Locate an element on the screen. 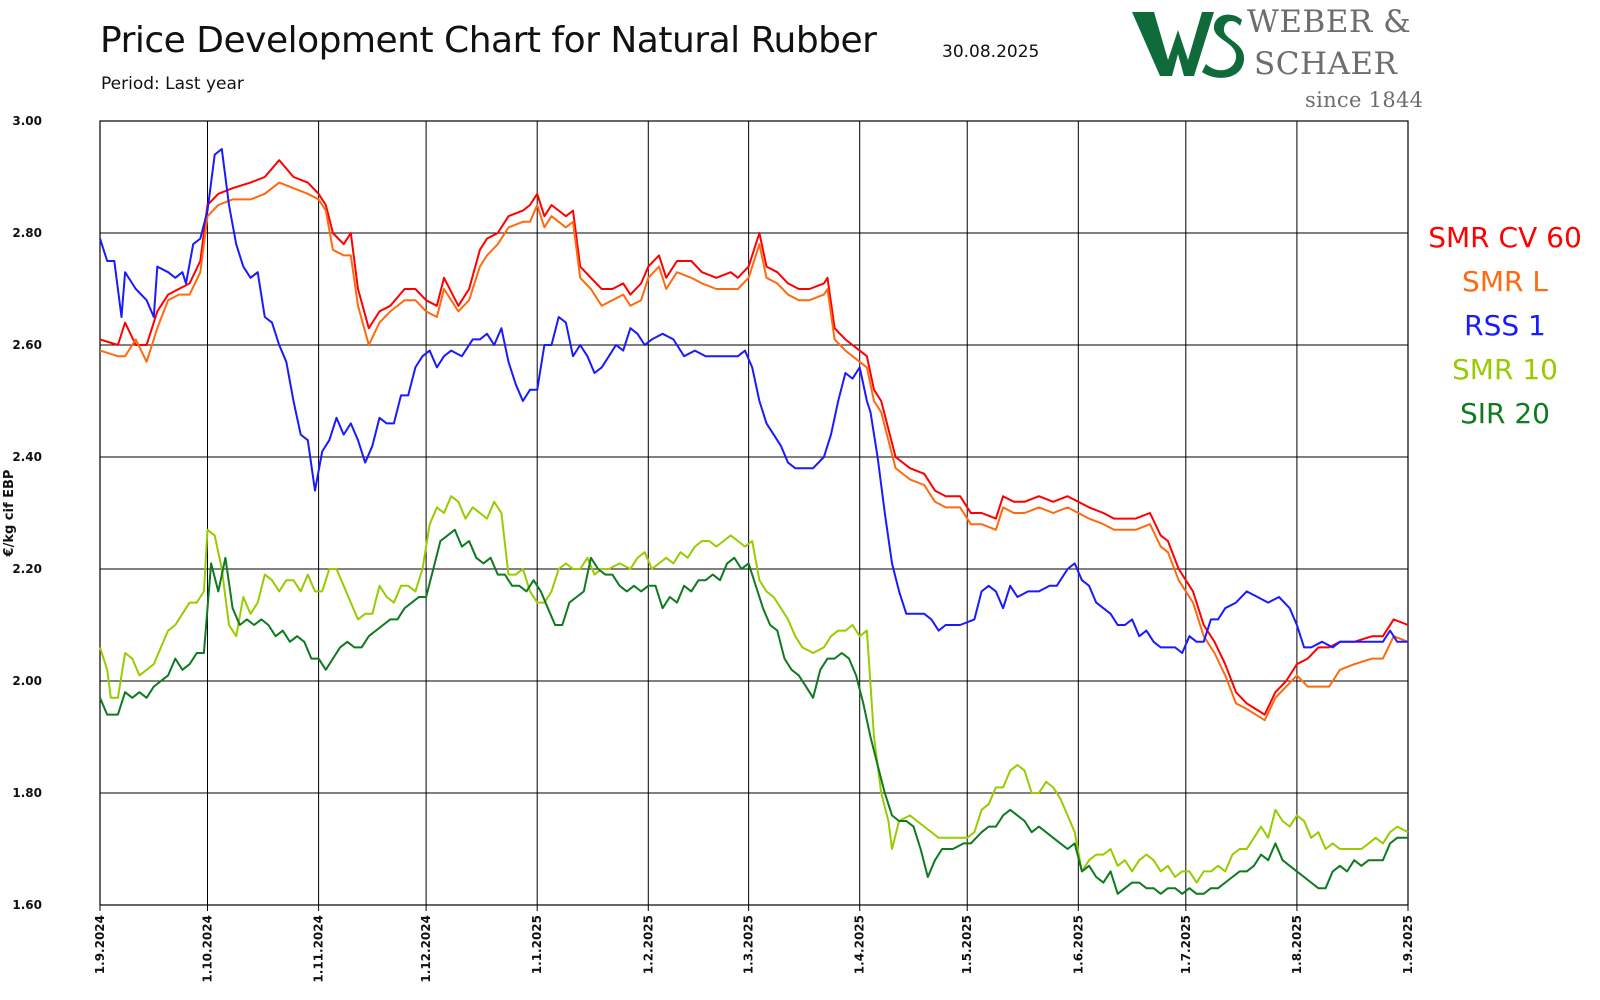  legend-item-smr-l: SMR L is located at coordinates (1505, 281).